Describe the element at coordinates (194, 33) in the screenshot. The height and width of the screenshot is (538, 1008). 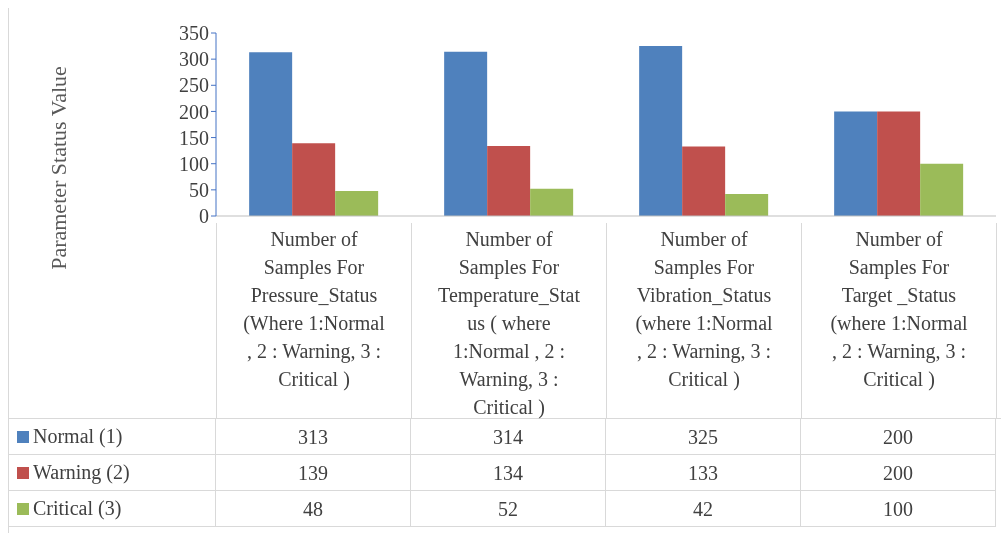
I see `y-tick-label: 350` at that location.